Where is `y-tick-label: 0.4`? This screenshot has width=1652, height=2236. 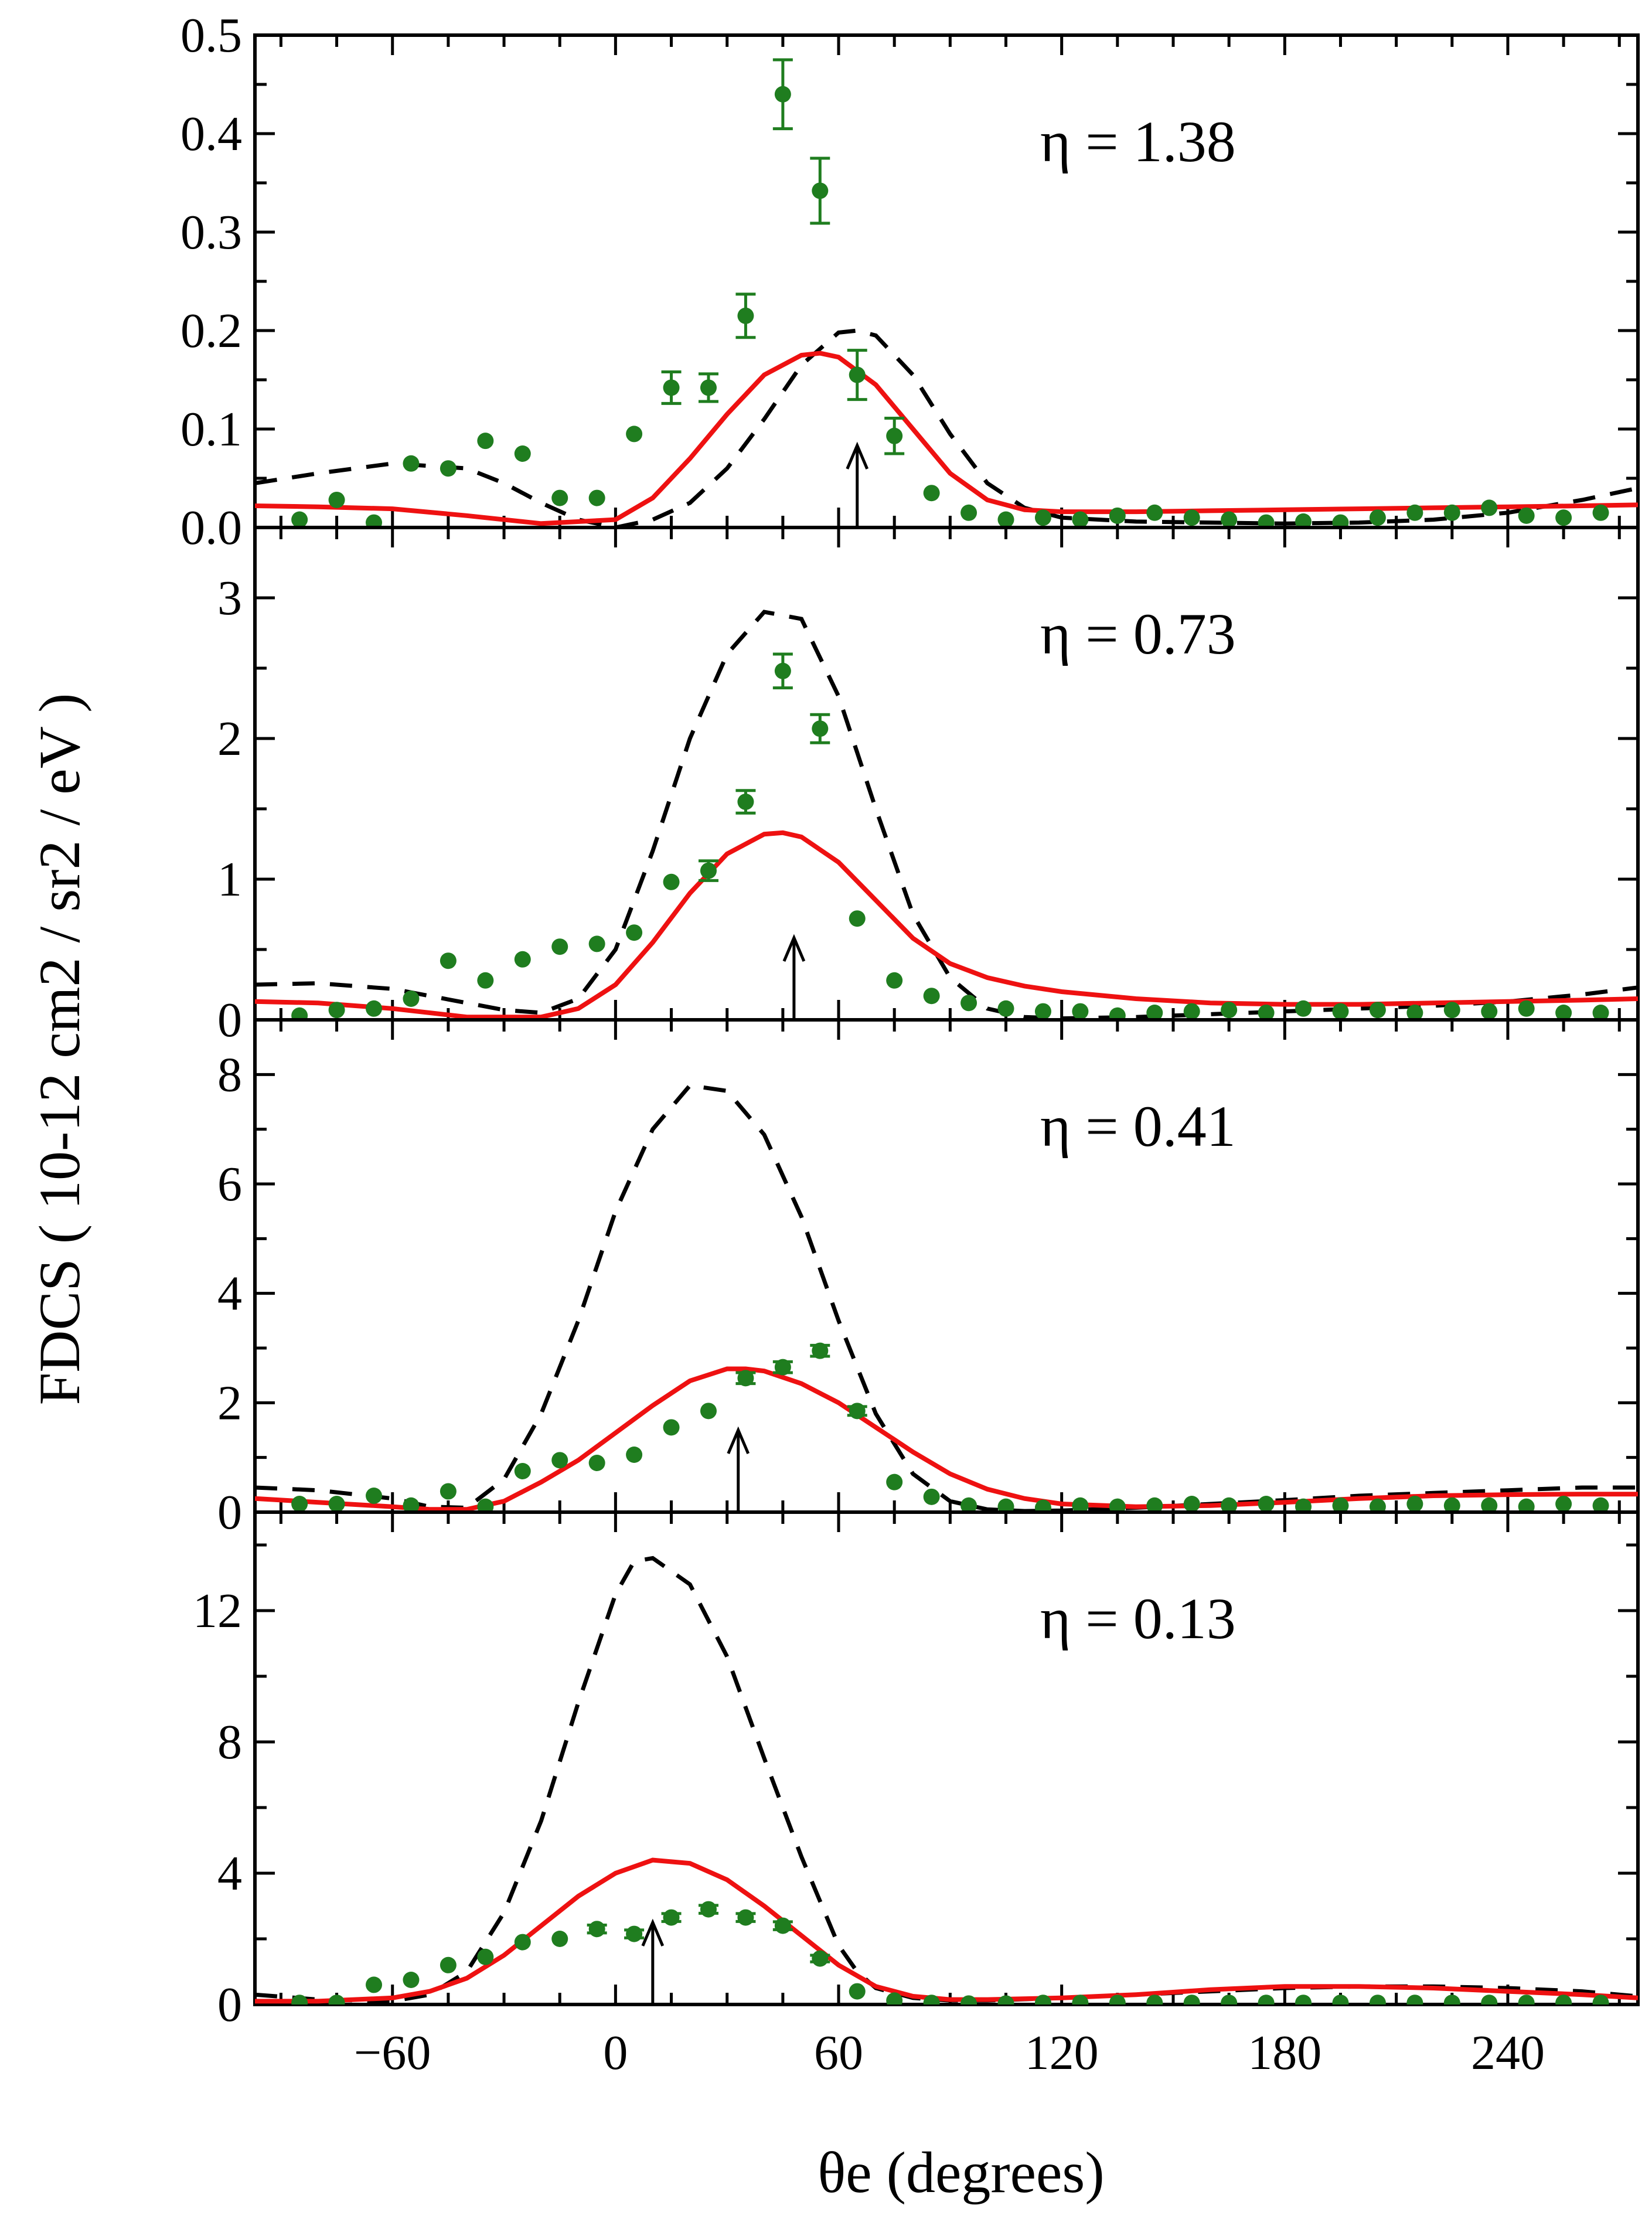 y-tick-label: 0.4 is located at coordinates (211, 134).